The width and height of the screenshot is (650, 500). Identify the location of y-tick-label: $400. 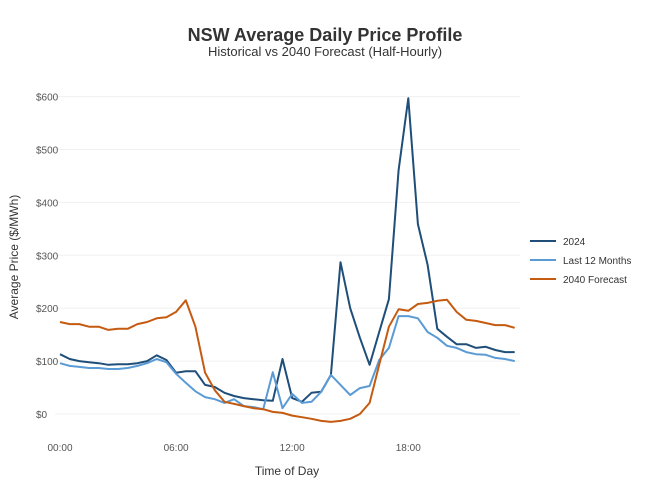
(47, 203).